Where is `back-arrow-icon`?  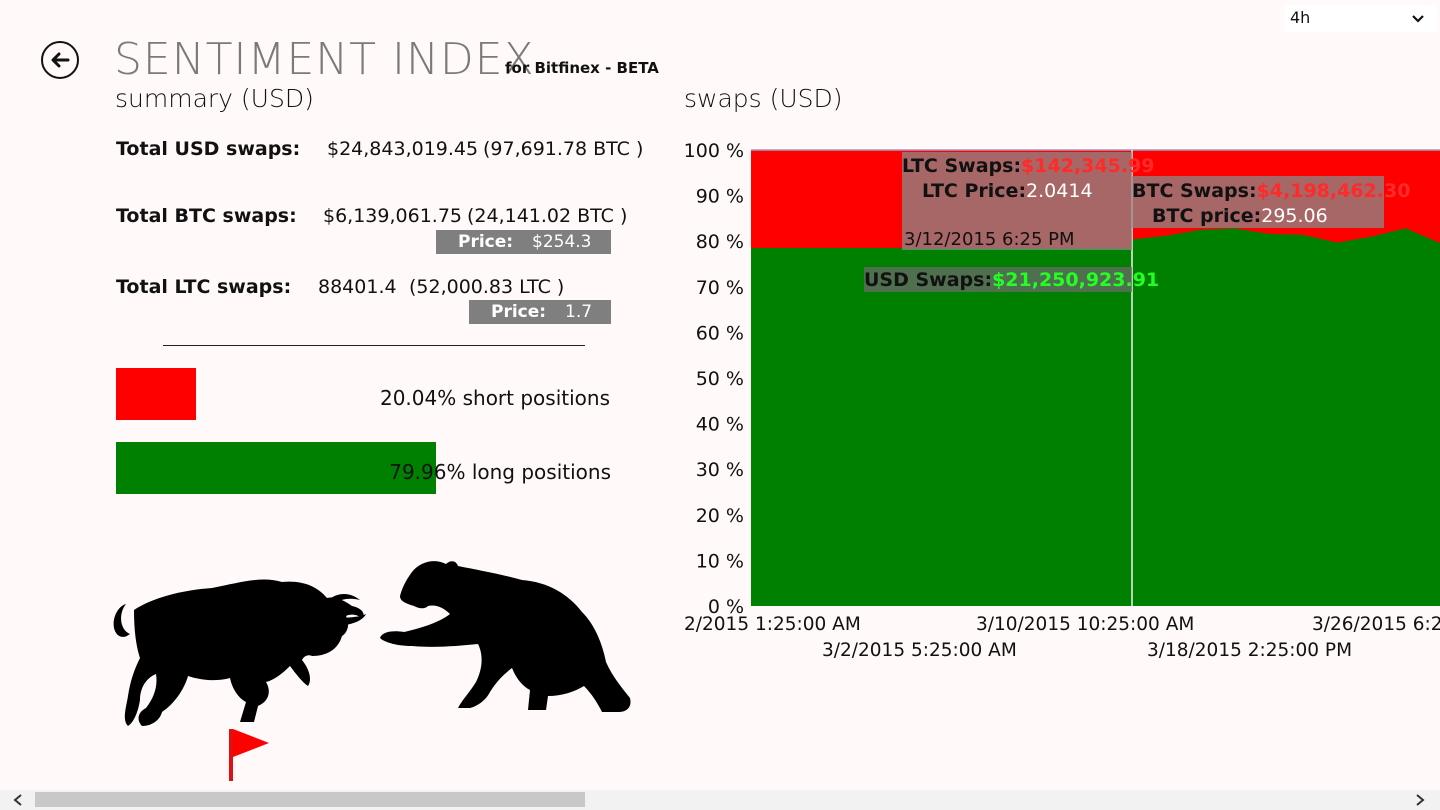 back-arrow-icon is located at coordinates (60, 60).